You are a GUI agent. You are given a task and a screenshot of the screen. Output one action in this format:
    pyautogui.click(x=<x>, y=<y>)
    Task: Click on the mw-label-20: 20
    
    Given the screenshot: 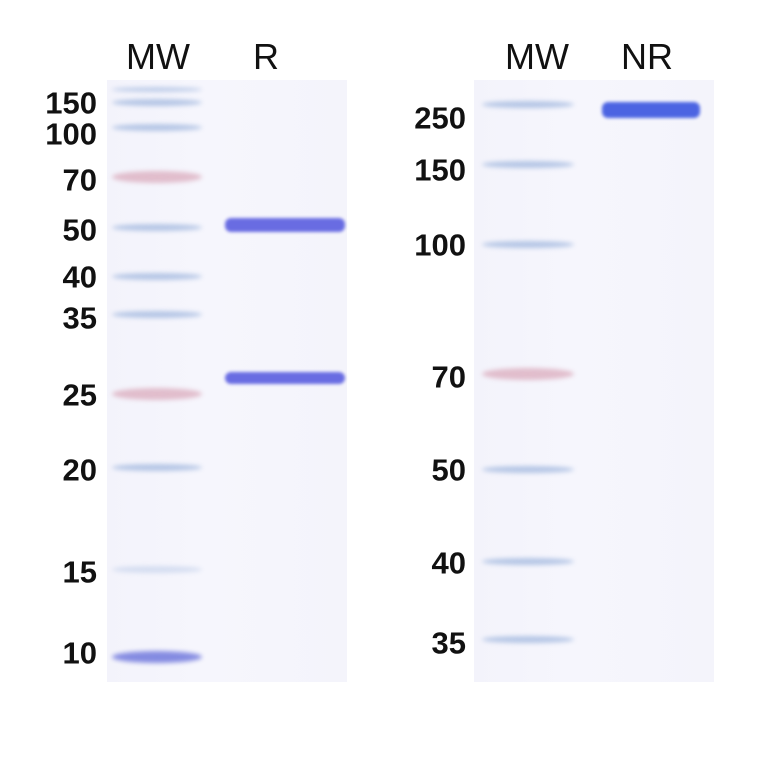 What is the action you would take?
    pyautogui.click(x=79, y=470)
    